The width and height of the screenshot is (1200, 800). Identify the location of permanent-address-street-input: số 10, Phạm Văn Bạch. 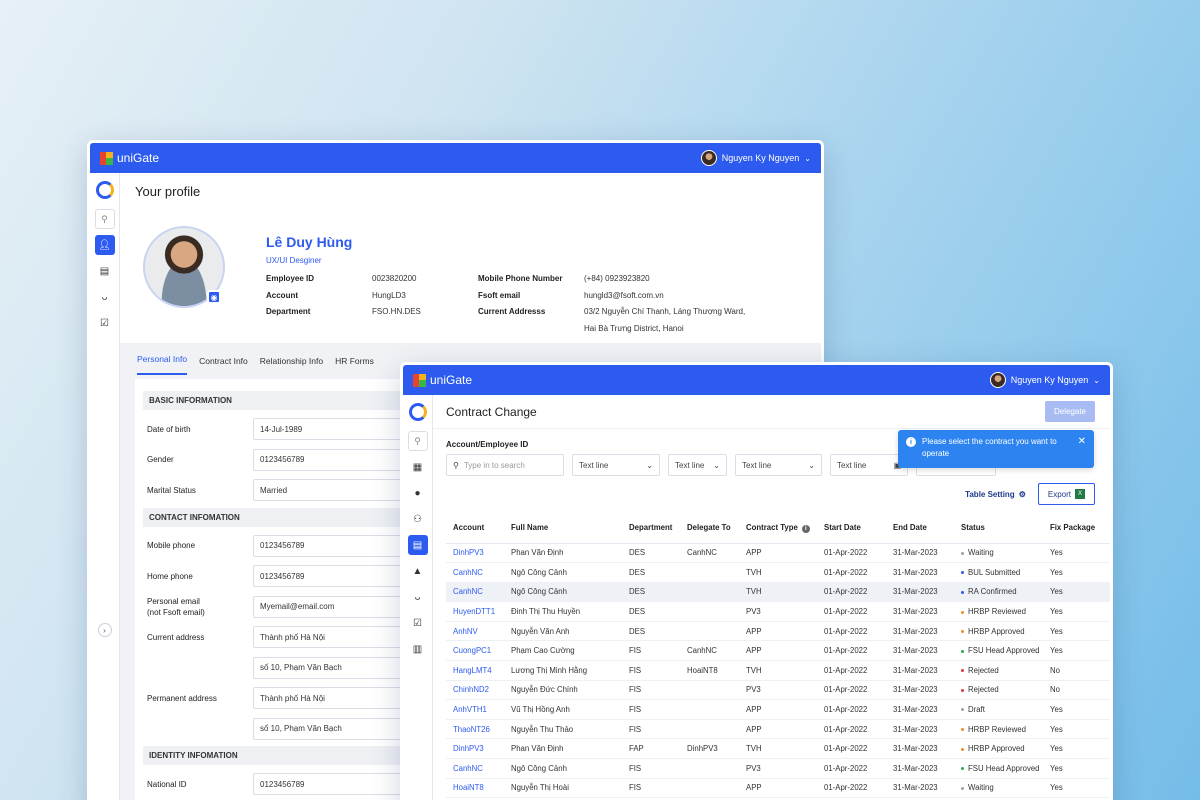
(333, 728).